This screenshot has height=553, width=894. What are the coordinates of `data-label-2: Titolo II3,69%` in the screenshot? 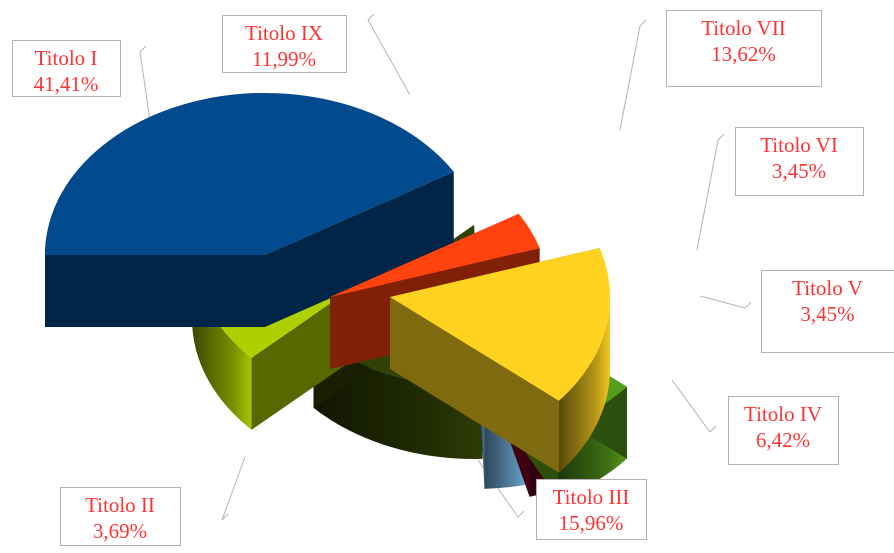 It's located at (120, 516).